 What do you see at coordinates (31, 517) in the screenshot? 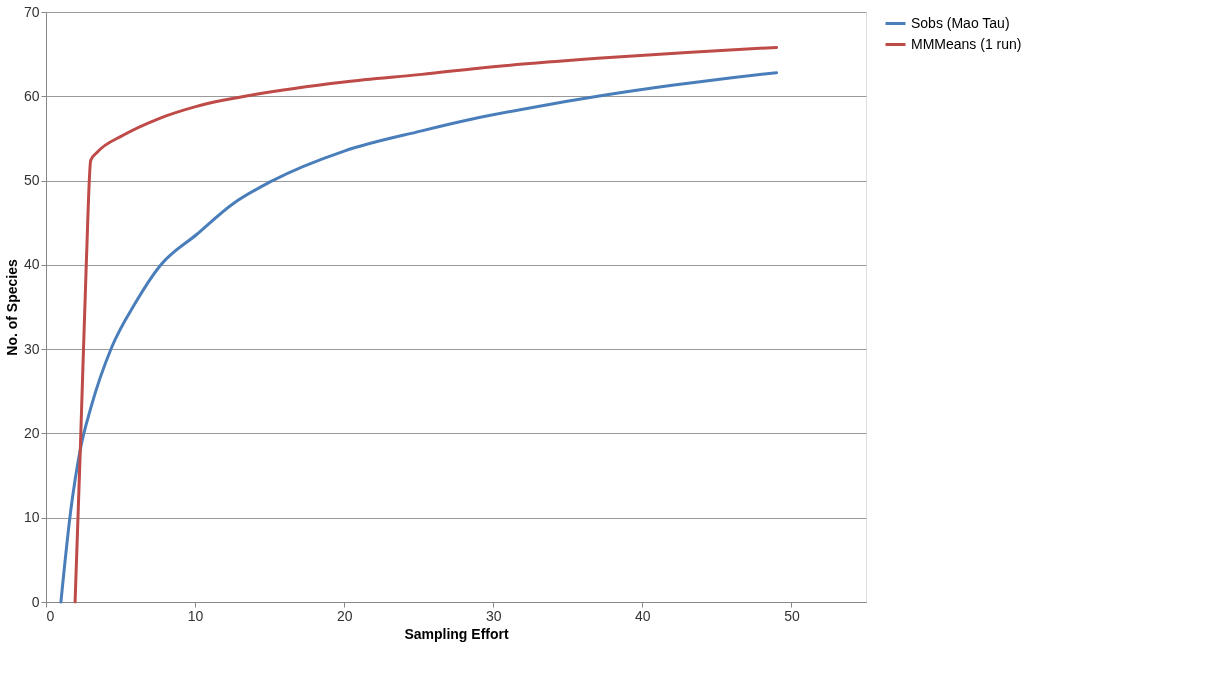
I see `y-tick-label: 10` at bounding box center [31, 517].